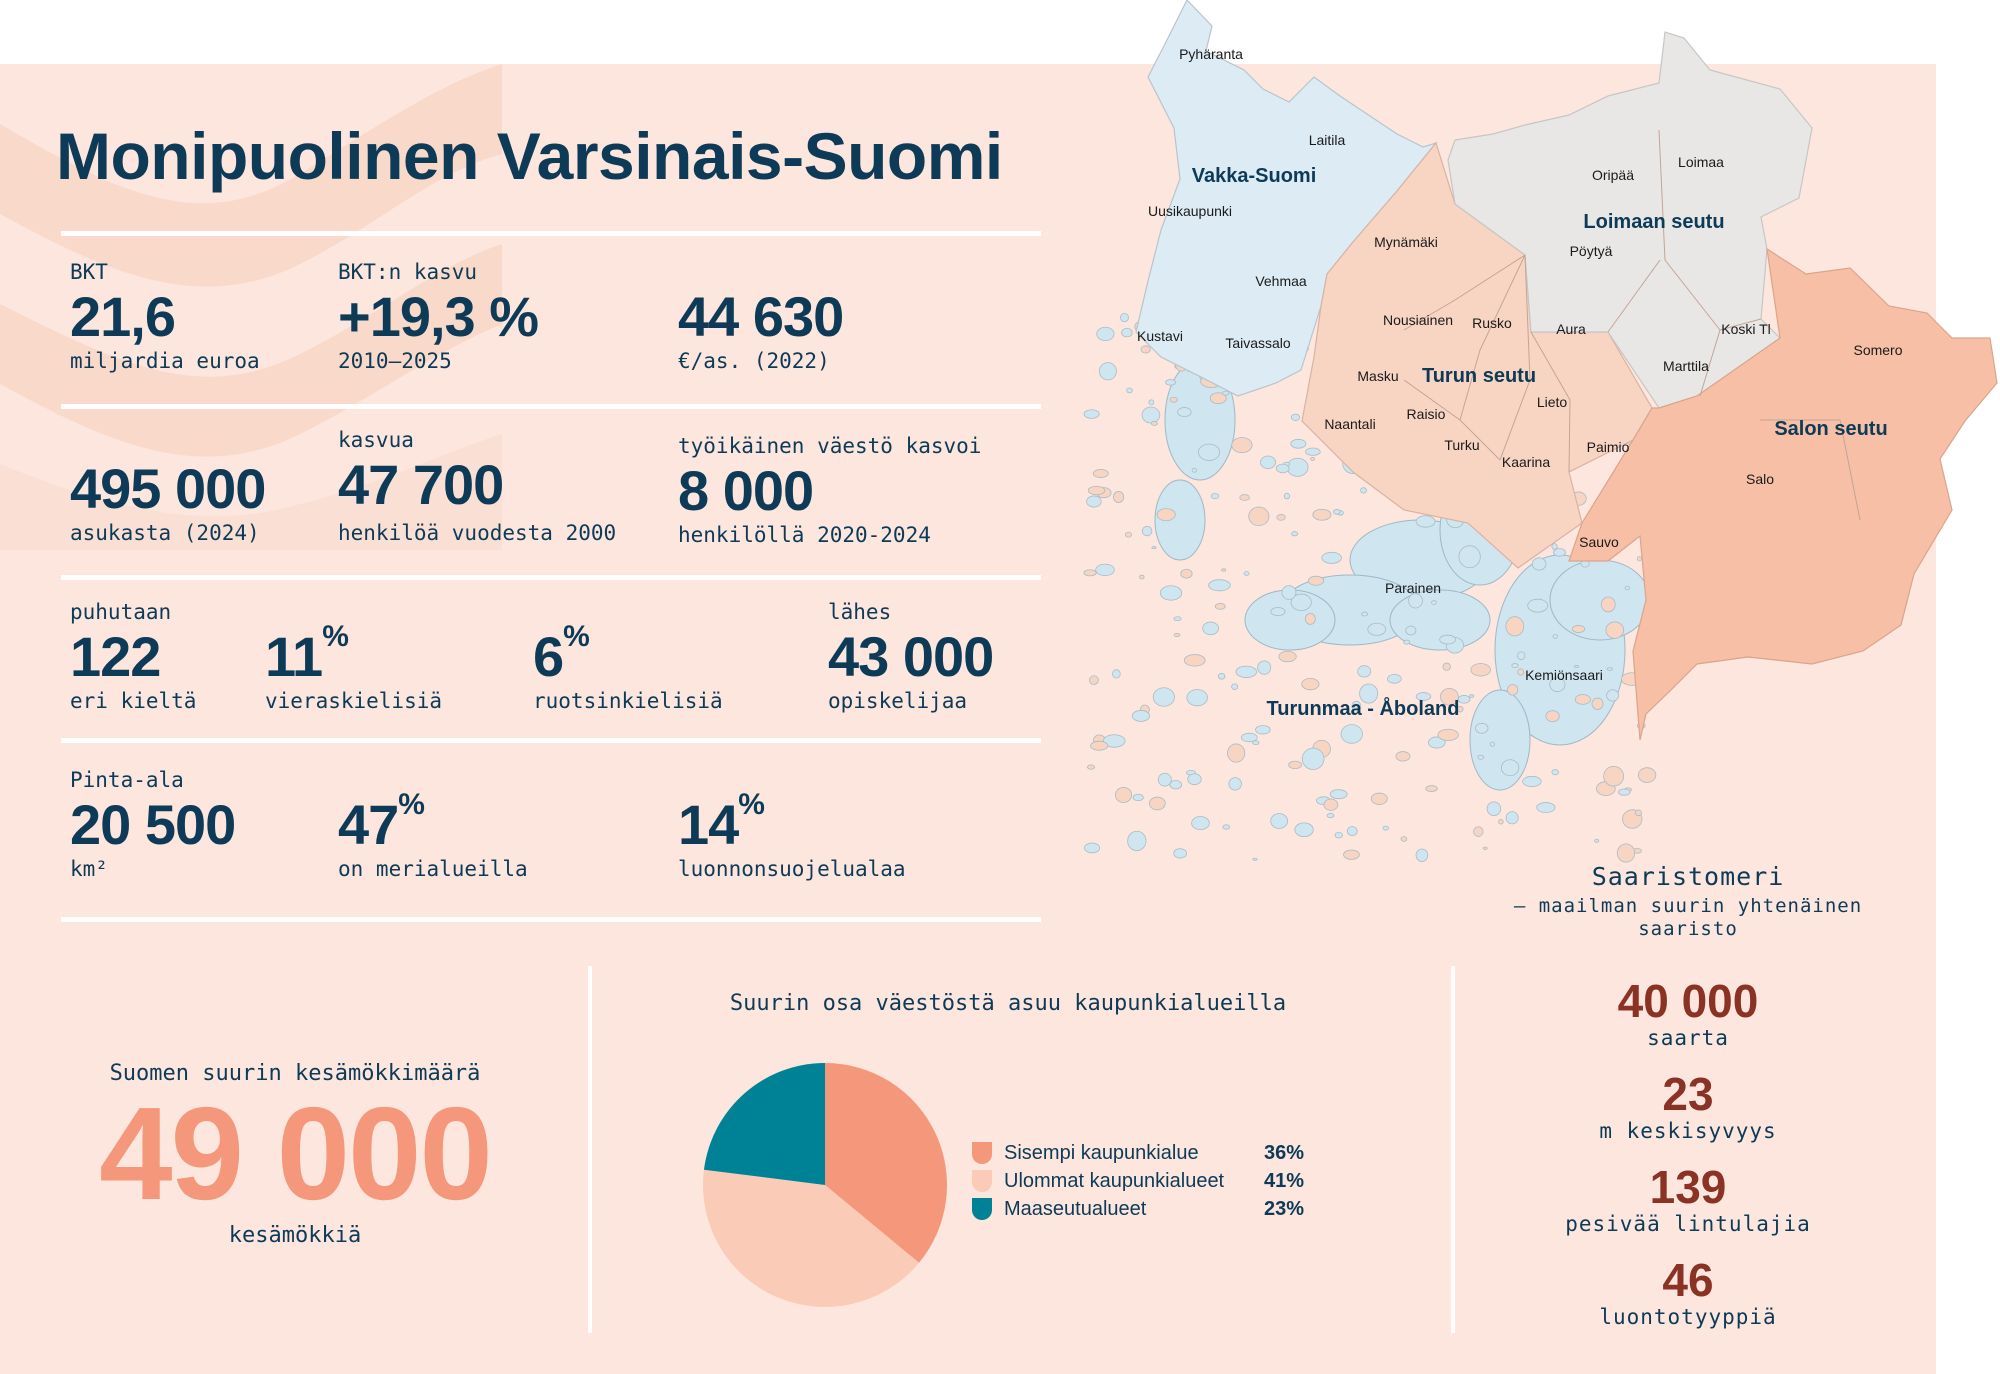 The height and width of the screenshot is (1374, 2000). What do you see at coordinates (1418, 320) in the screenshot?
I see `map-label-nousiainen: Nousiainen` at bounding box center [1418, 320].